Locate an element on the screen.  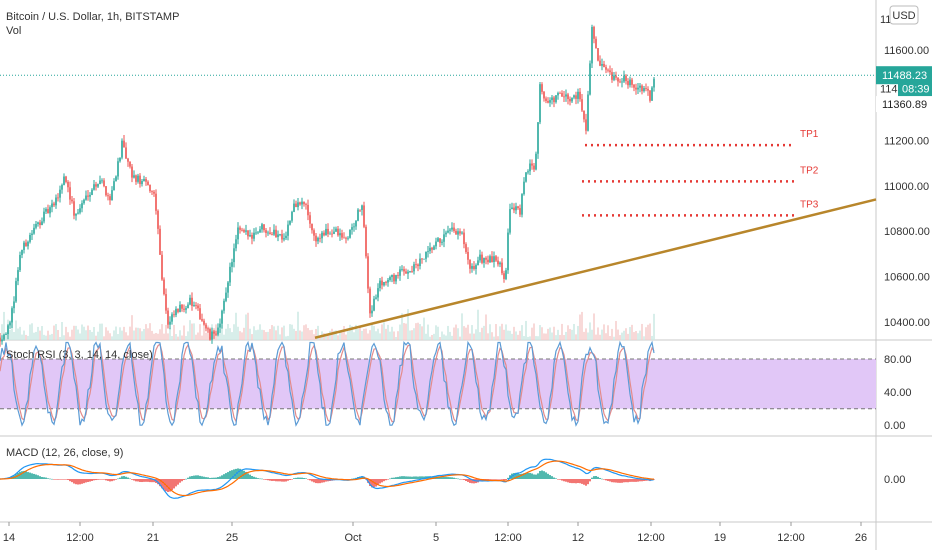
countdown-badge is located at coordinates (915, 89).